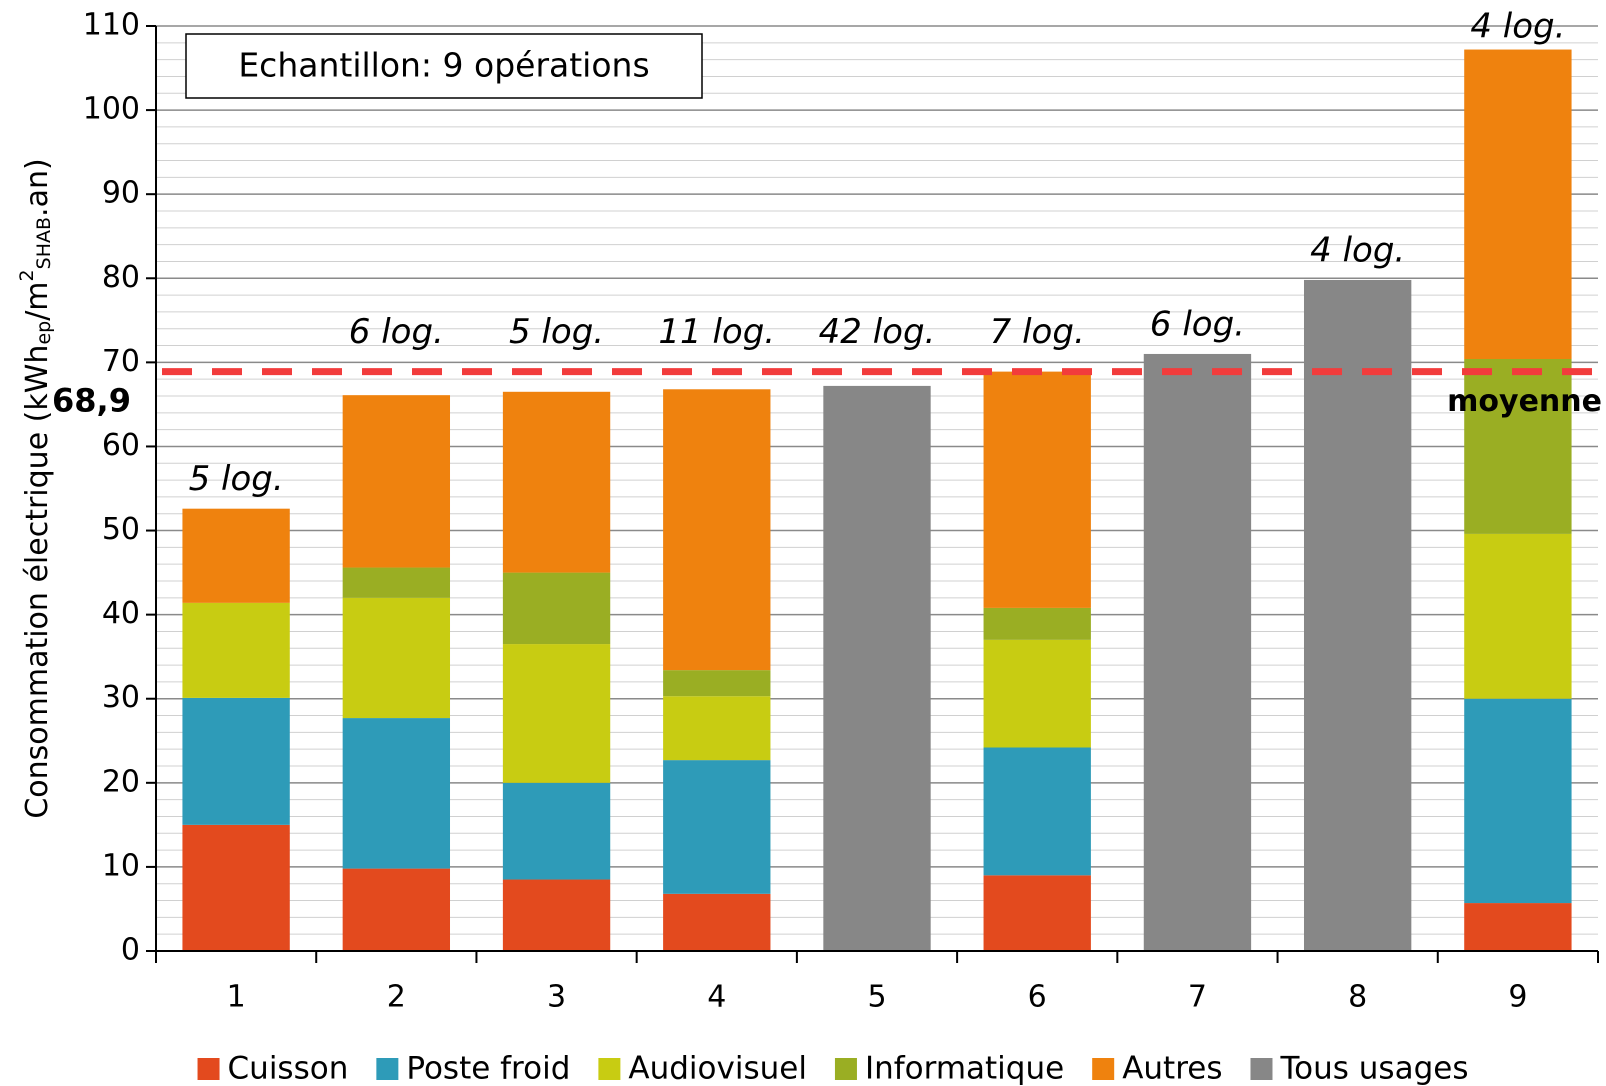 The height and width of the screenshot is (1086, 1606). Describe the element at coordinates (121, 529) in the screenshot. I see `y-tick-label: 50` at that location.